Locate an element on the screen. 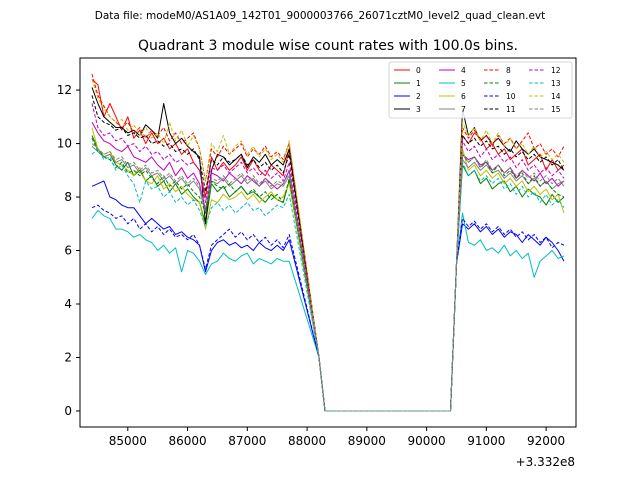 Image resolution: width=640 pixels, height=480 pixels. legend-label-3: 3 is located at coordinates (418, 109).